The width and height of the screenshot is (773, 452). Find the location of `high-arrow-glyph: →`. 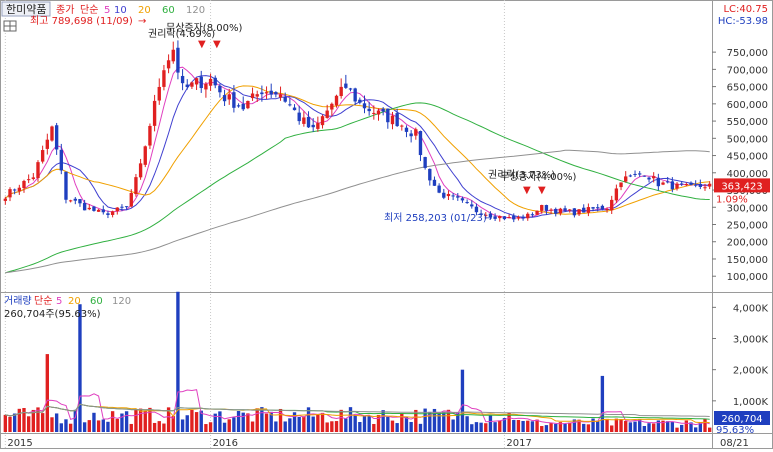

high-arrow-glyph: → is located at coordinates (142, 21).